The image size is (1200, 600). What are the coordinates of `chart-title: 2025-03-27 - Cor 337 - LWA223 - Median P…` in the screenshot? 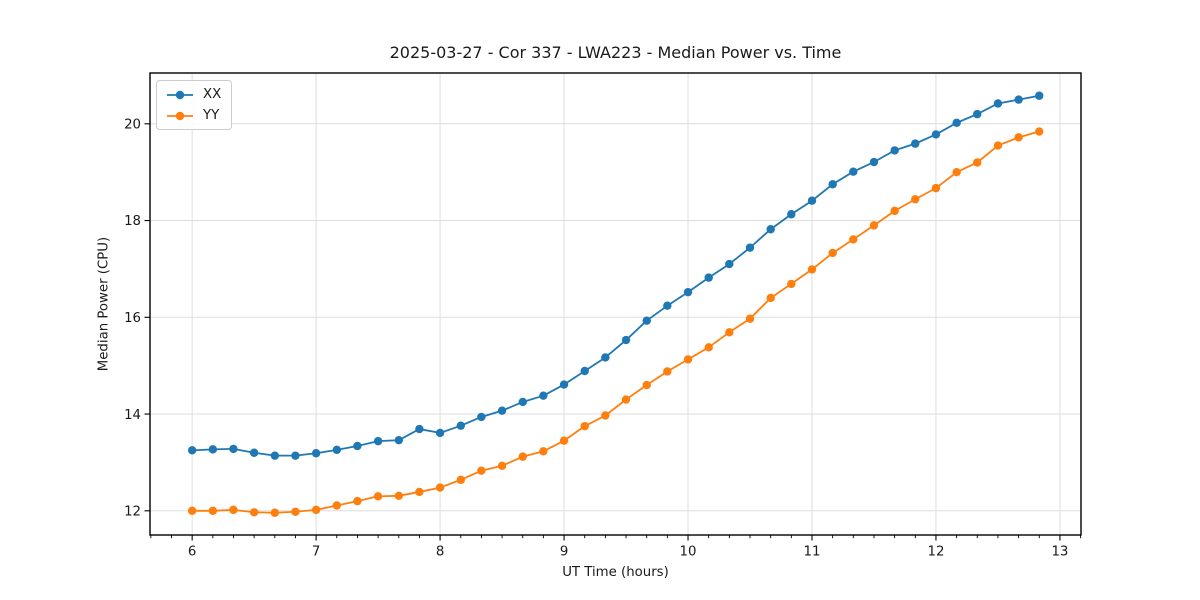 It's located at (615, 52).